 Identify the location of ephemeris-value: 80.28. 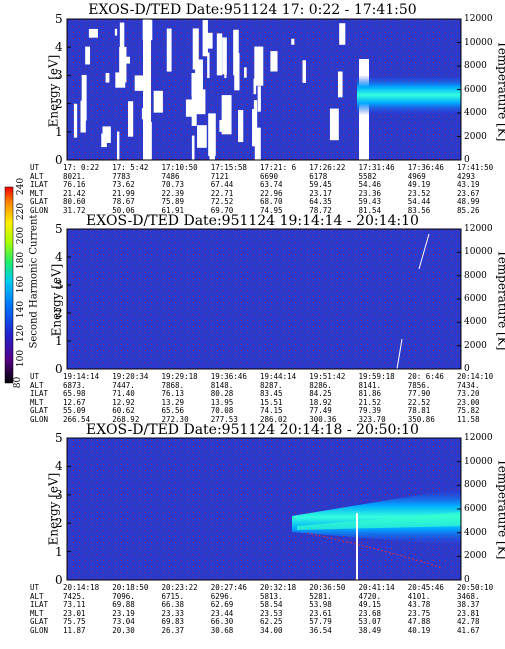
(222, 393).